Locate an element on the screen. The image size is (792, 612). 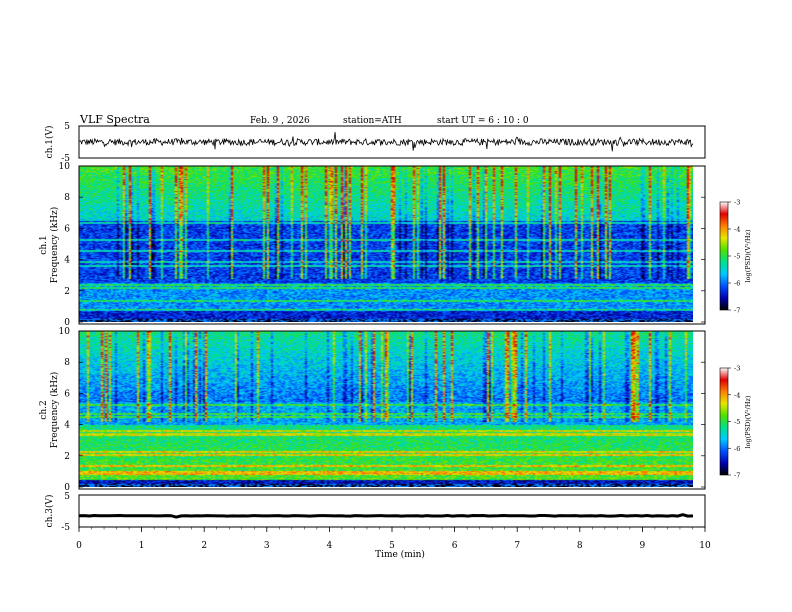
time-axis-label: Time (min) is located at coordinates (400, 554).